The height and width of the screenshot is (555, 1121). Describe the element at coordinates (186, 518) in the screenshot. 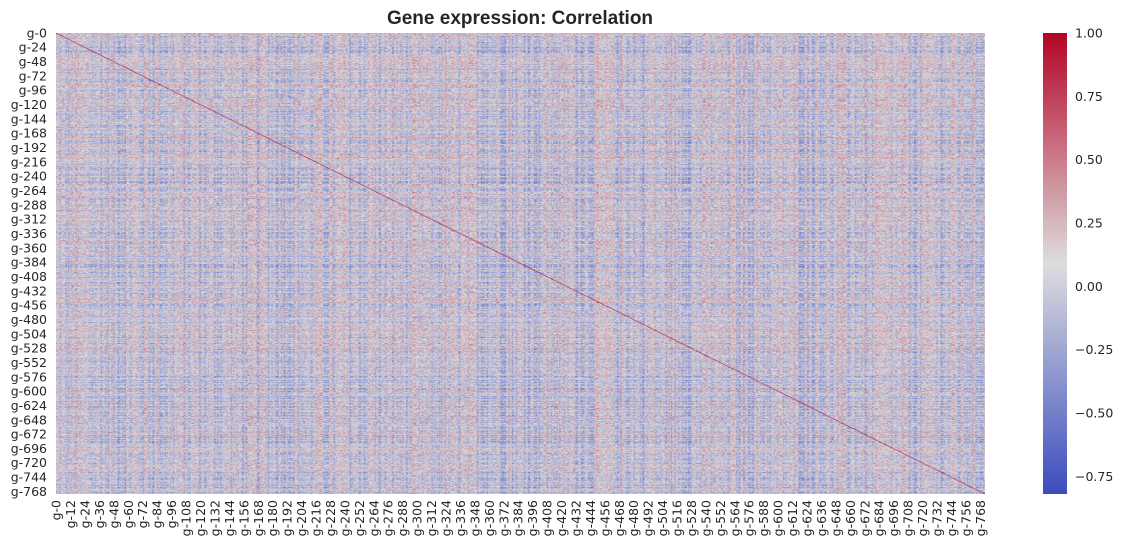

I see `col-tick-label: g-108` at that location.